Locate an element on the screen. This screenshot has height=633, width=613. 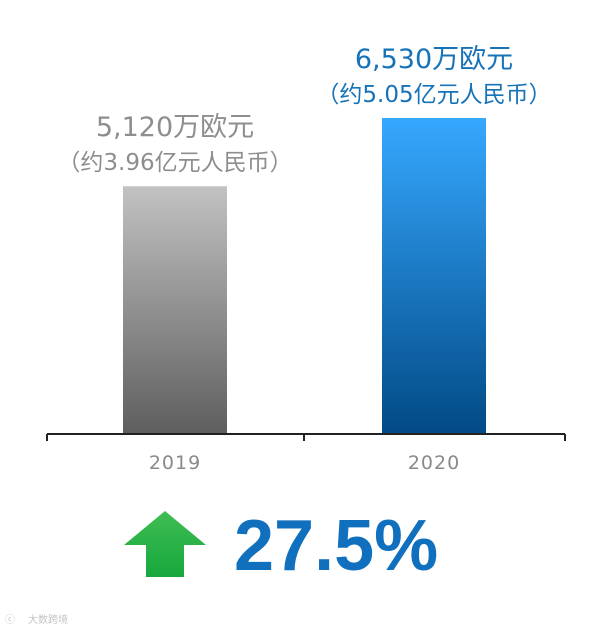
arrow-up-icon is located at coordinates (165, 544).